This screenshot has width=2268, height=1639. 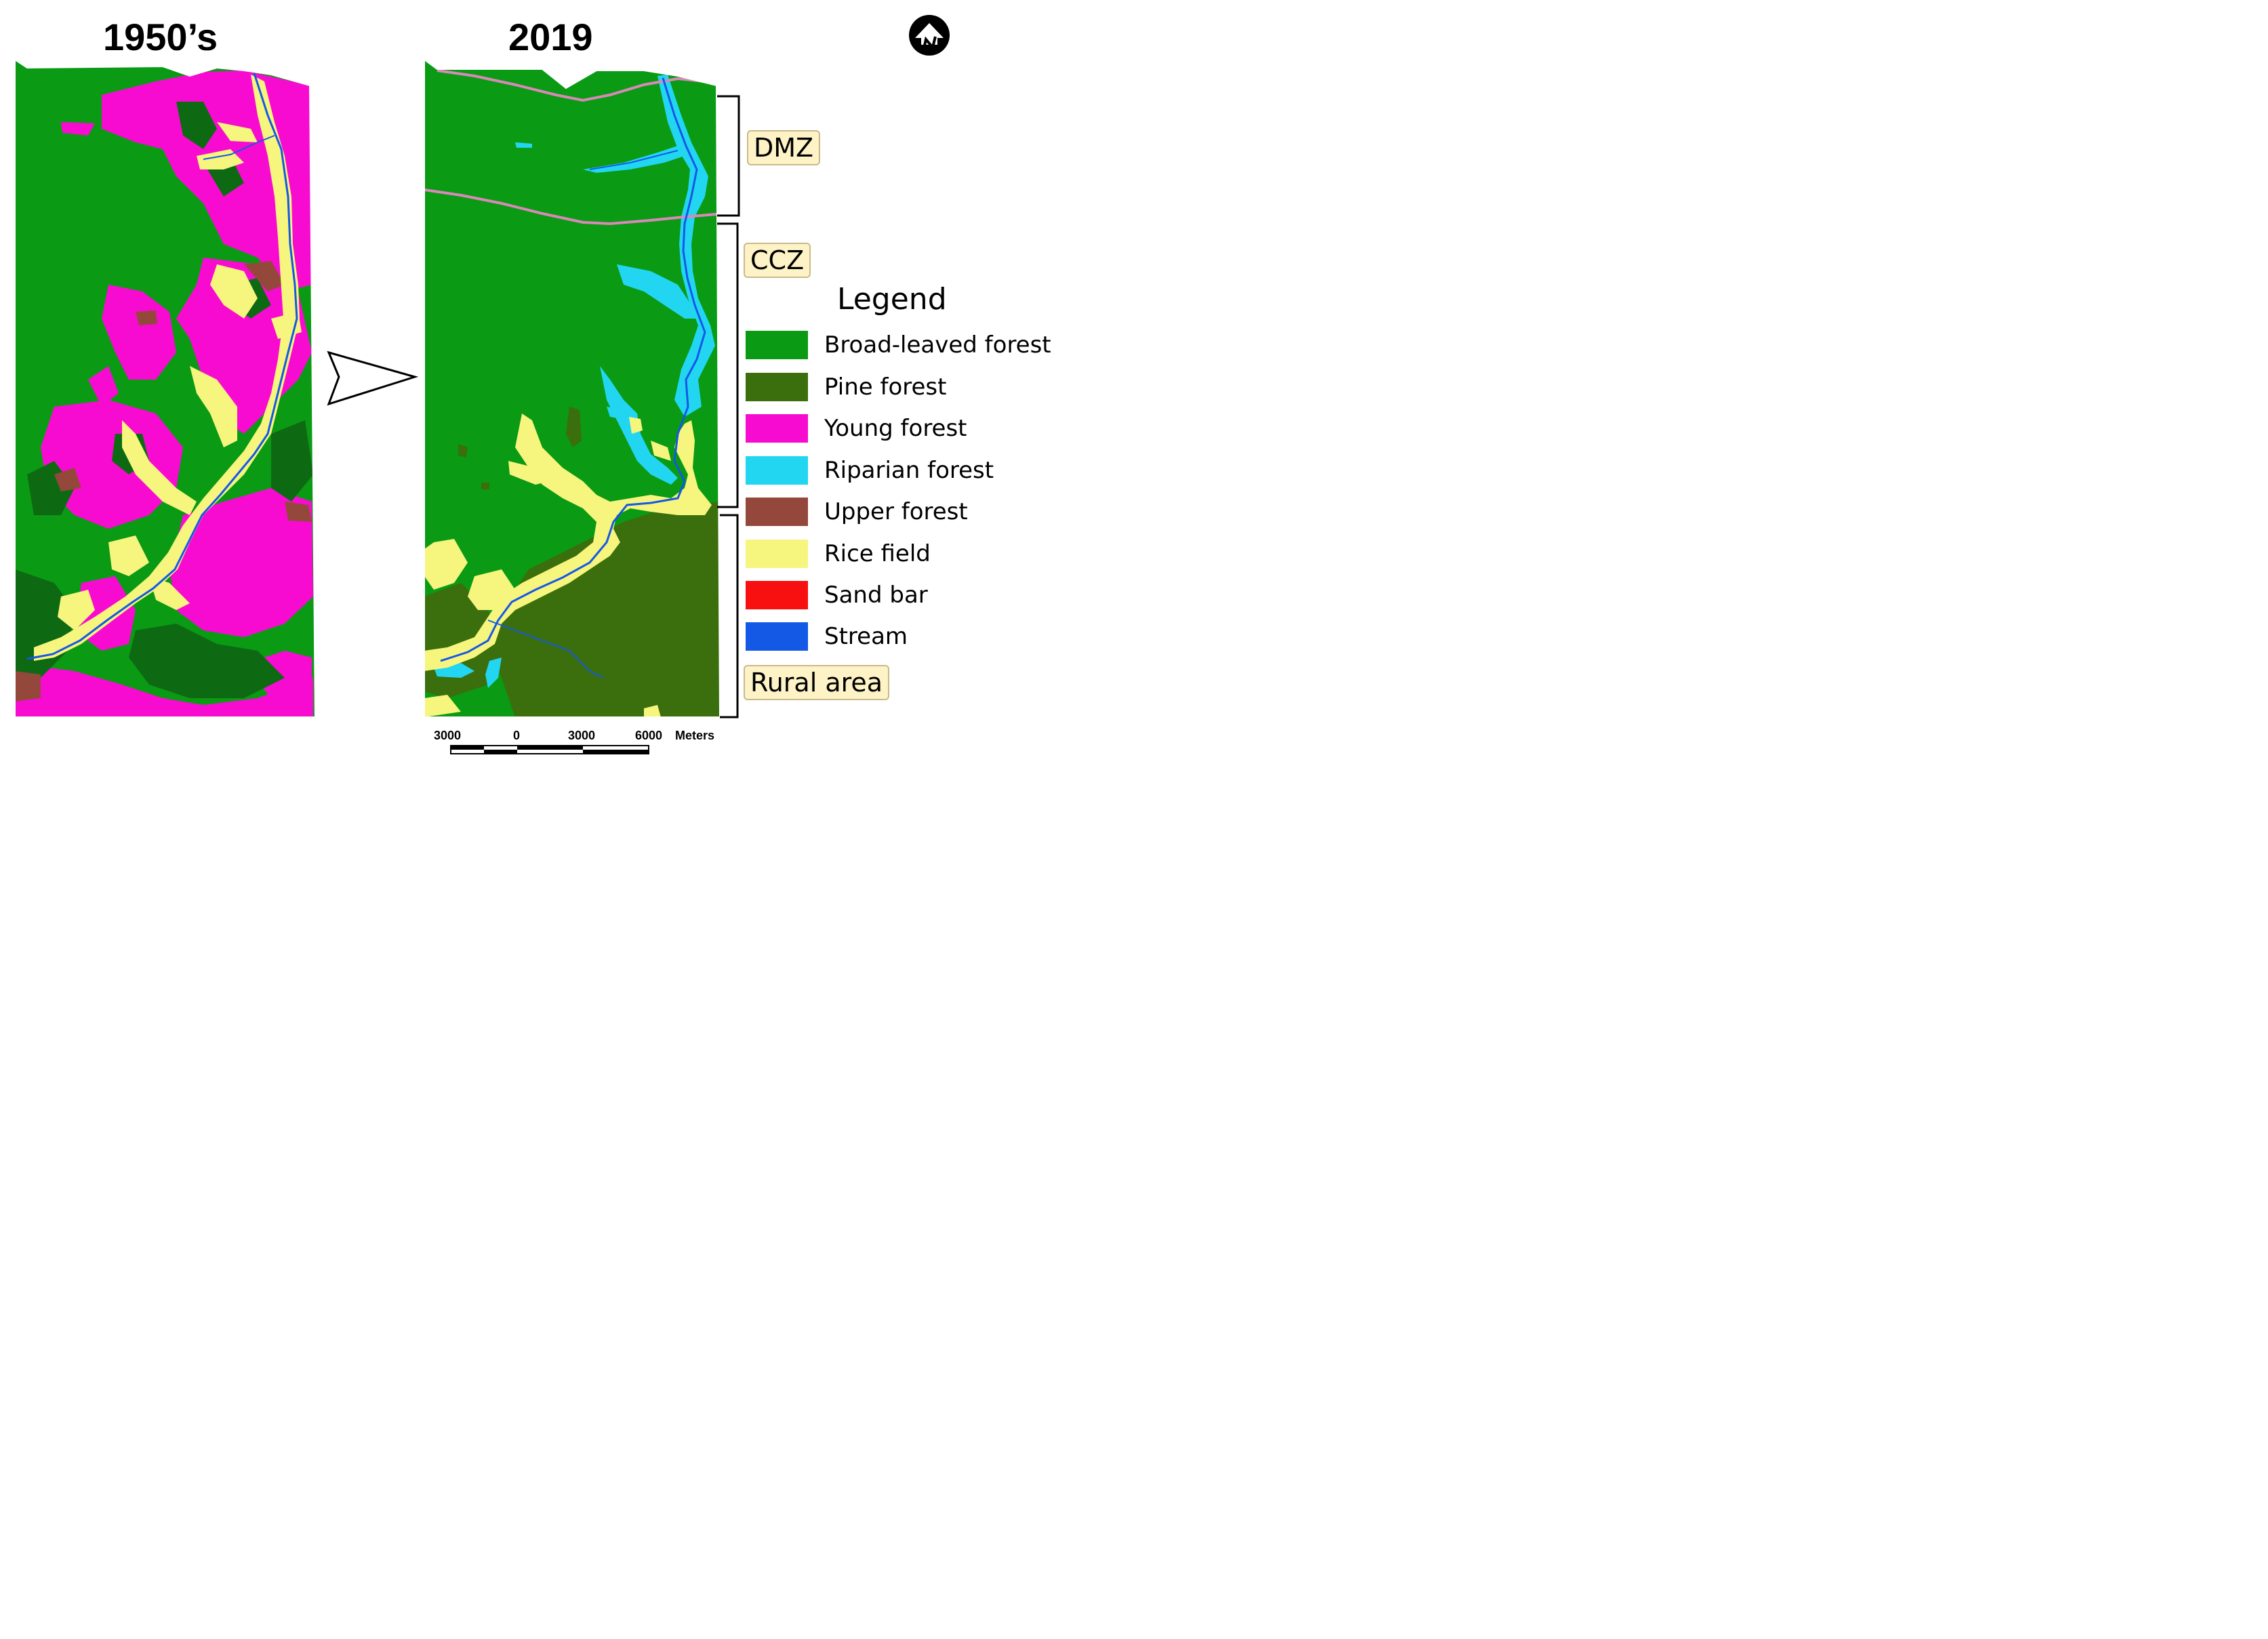 What do you see at coordinates (876, 595) in the screenshot?
I see `legend-label: Sand bar` at bounding box center [876, 595].